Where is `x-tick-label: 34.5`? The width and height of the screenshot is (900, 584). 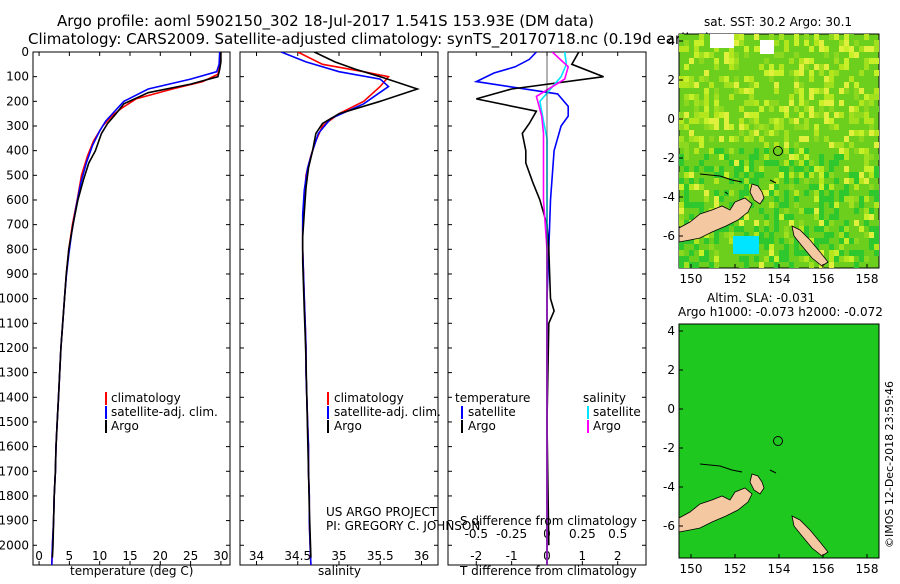 x-tick-label: 34.5 is located at coordinates (297, 556).